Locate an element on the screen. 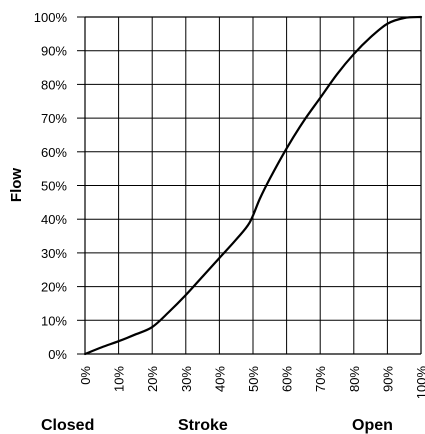  y-tick-label: 60% is located at coordinates (54, 152).